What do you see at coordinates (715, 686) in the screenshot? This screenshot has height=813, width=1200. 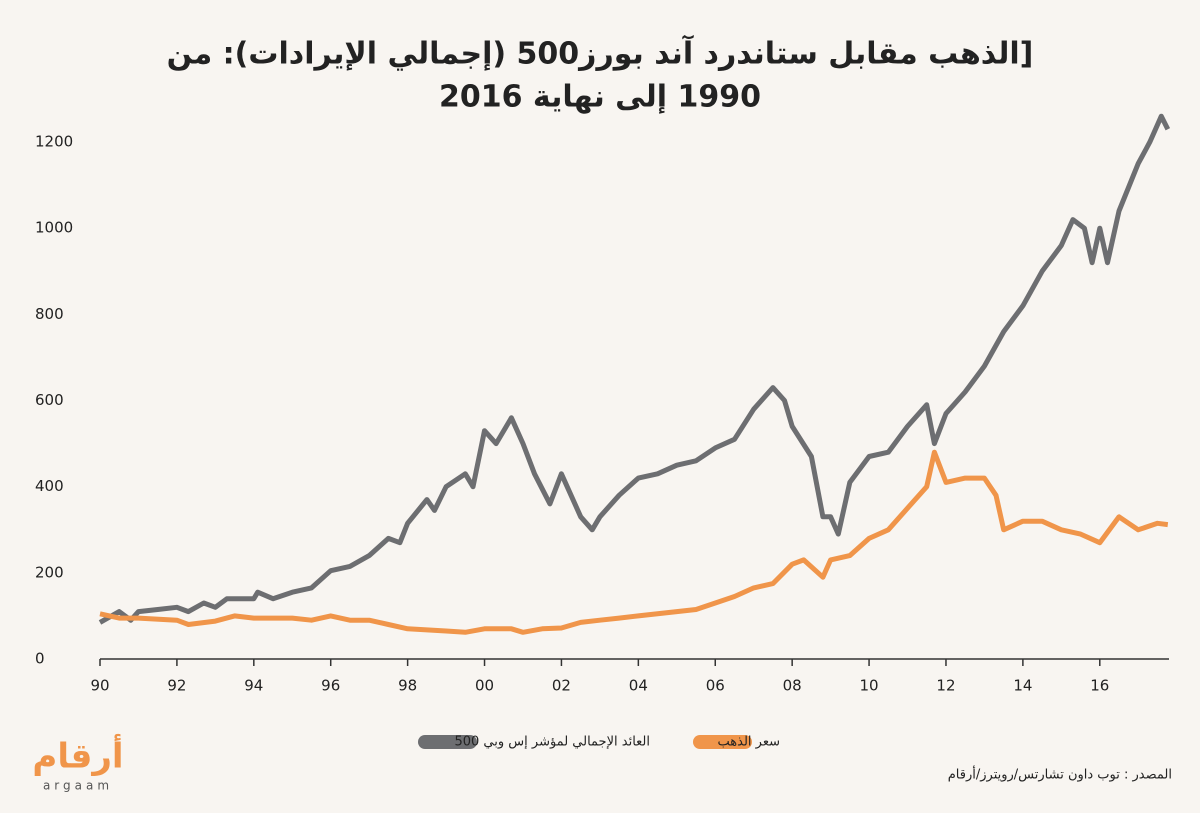 I see `x-tick-label: 06` at bounding box center [715, 686].